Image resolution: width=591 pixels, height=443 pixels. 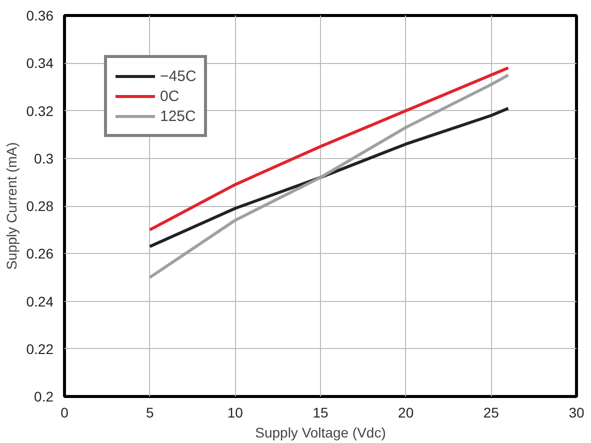 I want to click on y-tick-label: 0.32, so click(x=40, y=110).